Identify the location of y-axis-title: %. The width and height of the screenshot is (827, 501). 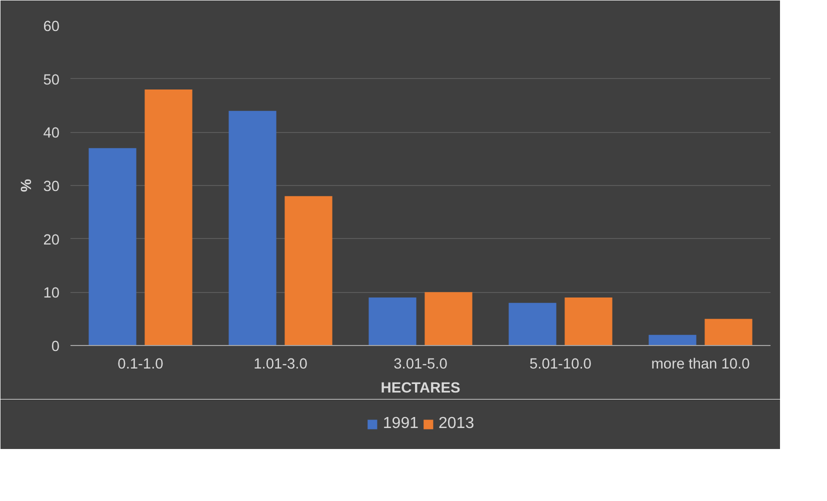
(27, 185).